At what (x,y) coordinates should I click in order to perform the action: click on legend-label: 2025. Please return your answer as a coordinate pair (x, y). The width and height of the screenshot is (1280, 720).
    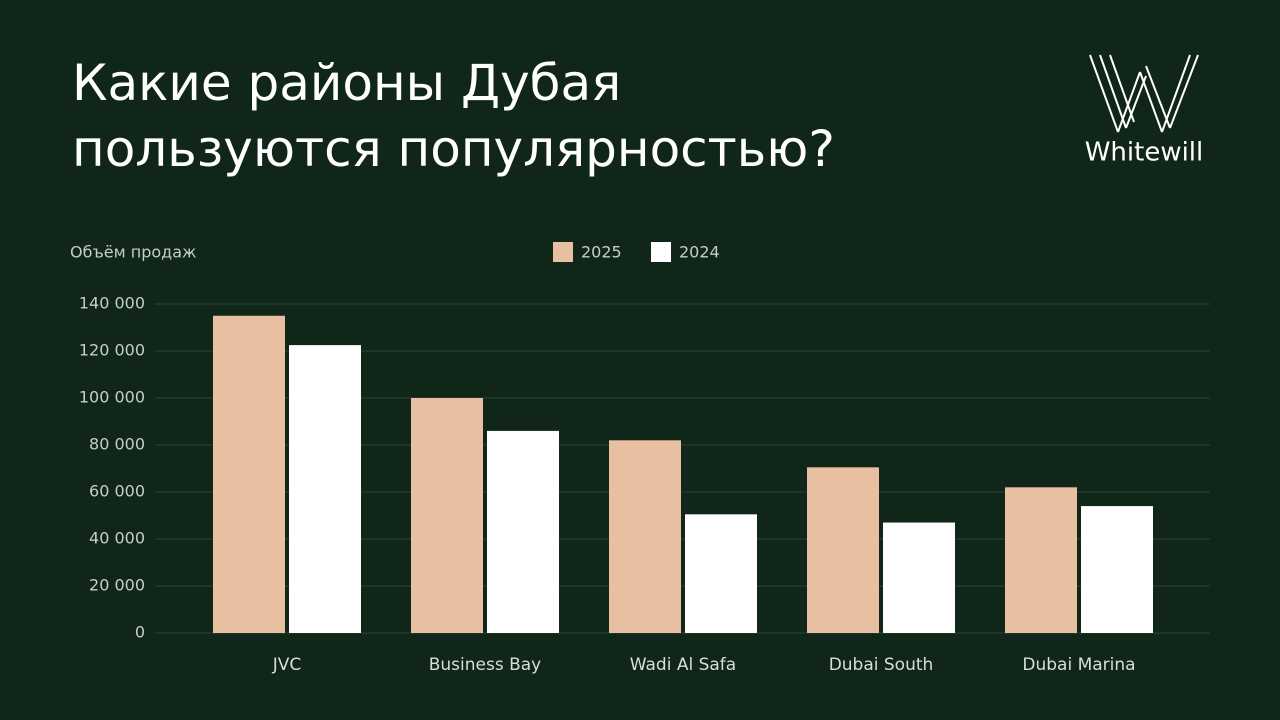
    Looking at the image, I should click on (601, 252).